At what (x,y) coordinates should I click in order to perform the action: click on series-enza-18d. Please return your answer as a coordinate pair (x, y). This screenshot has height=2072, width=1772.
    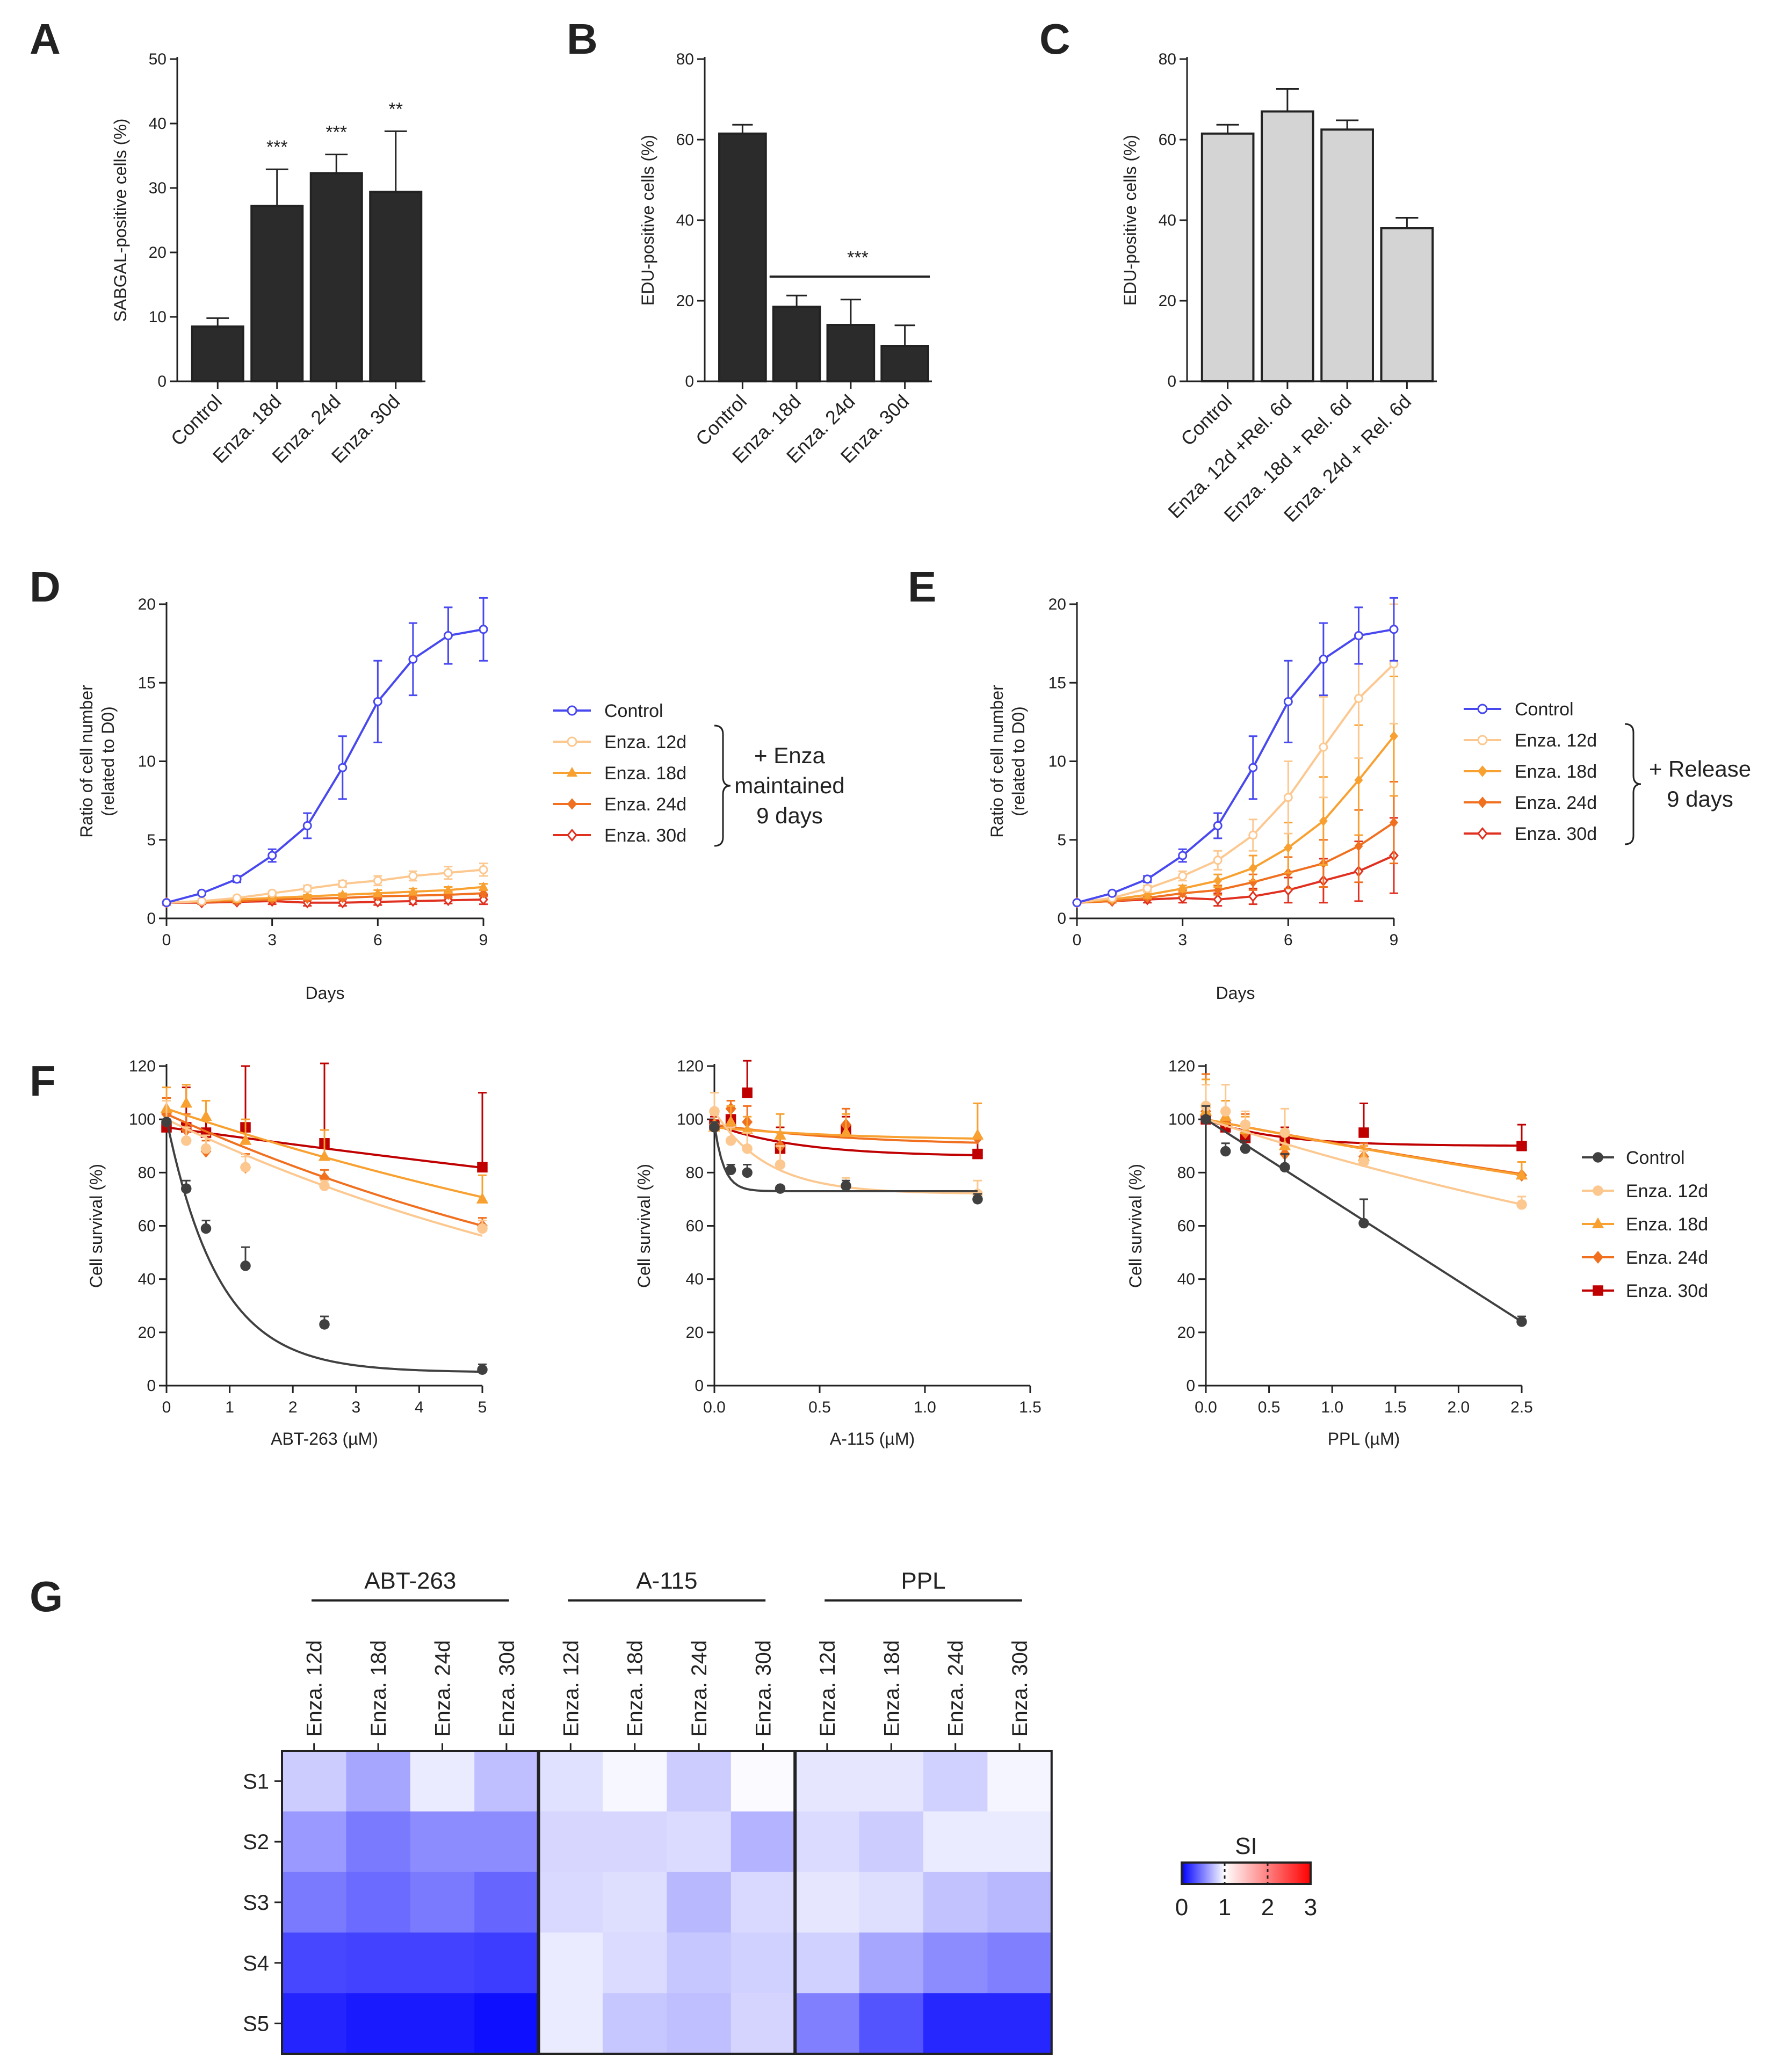
    Looking at the image, I should click on (846, 1121).